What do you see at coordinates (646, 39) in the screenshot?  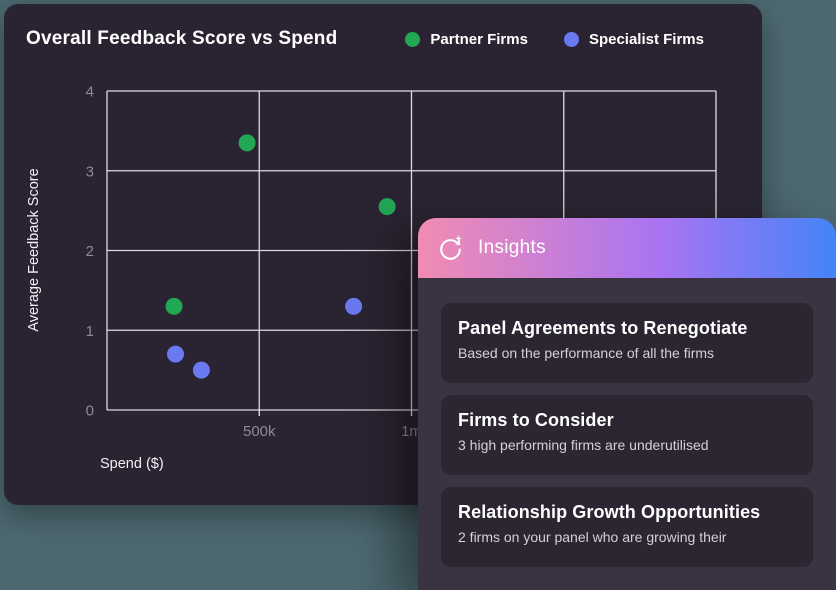 I see `legend-label: Specialist Firms` at bounding box center [646, 39].